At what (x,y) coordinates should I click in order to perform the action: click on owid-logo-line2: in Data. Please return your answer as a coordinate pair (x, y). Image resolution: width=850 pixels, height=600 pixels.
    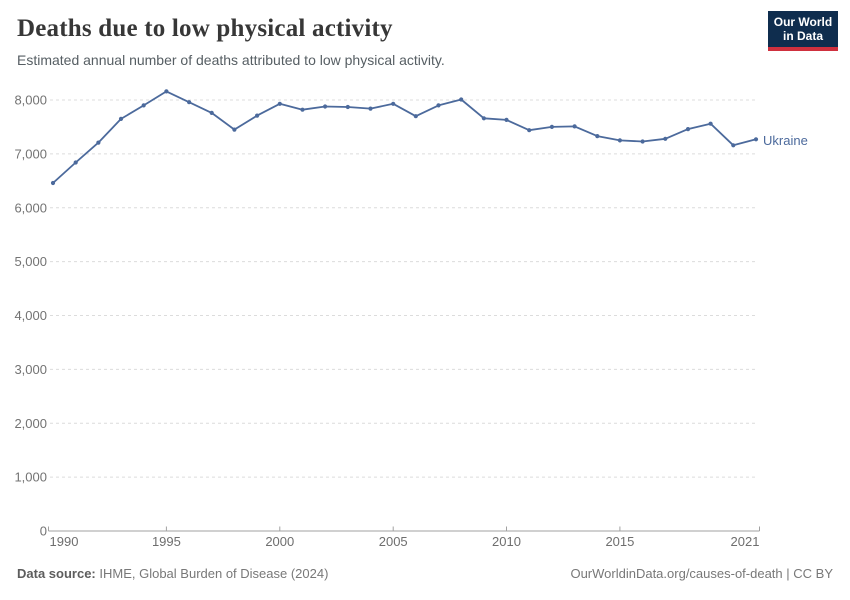
    Looking at the image, I should click on (802, 36).